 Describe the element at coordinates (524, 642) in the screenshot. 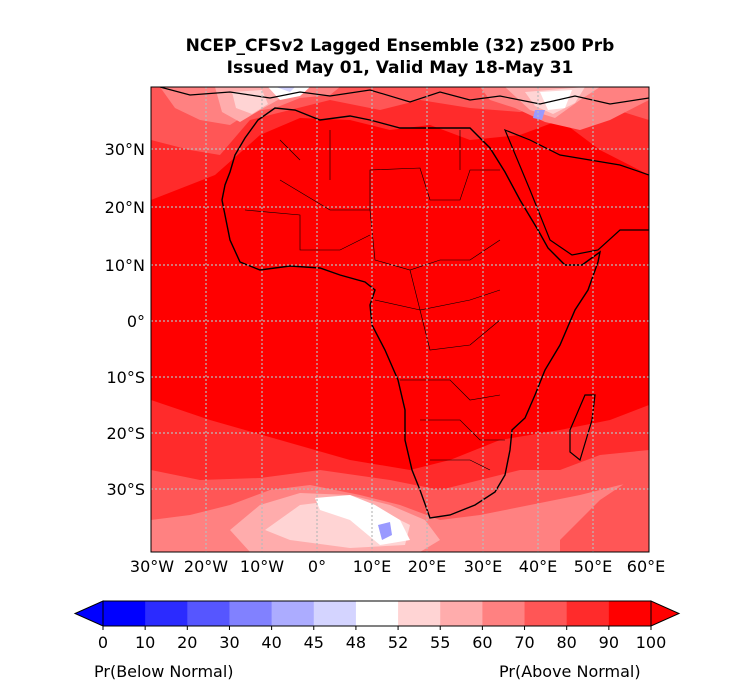

I see `colorbar-tick-label: 70` at that location.